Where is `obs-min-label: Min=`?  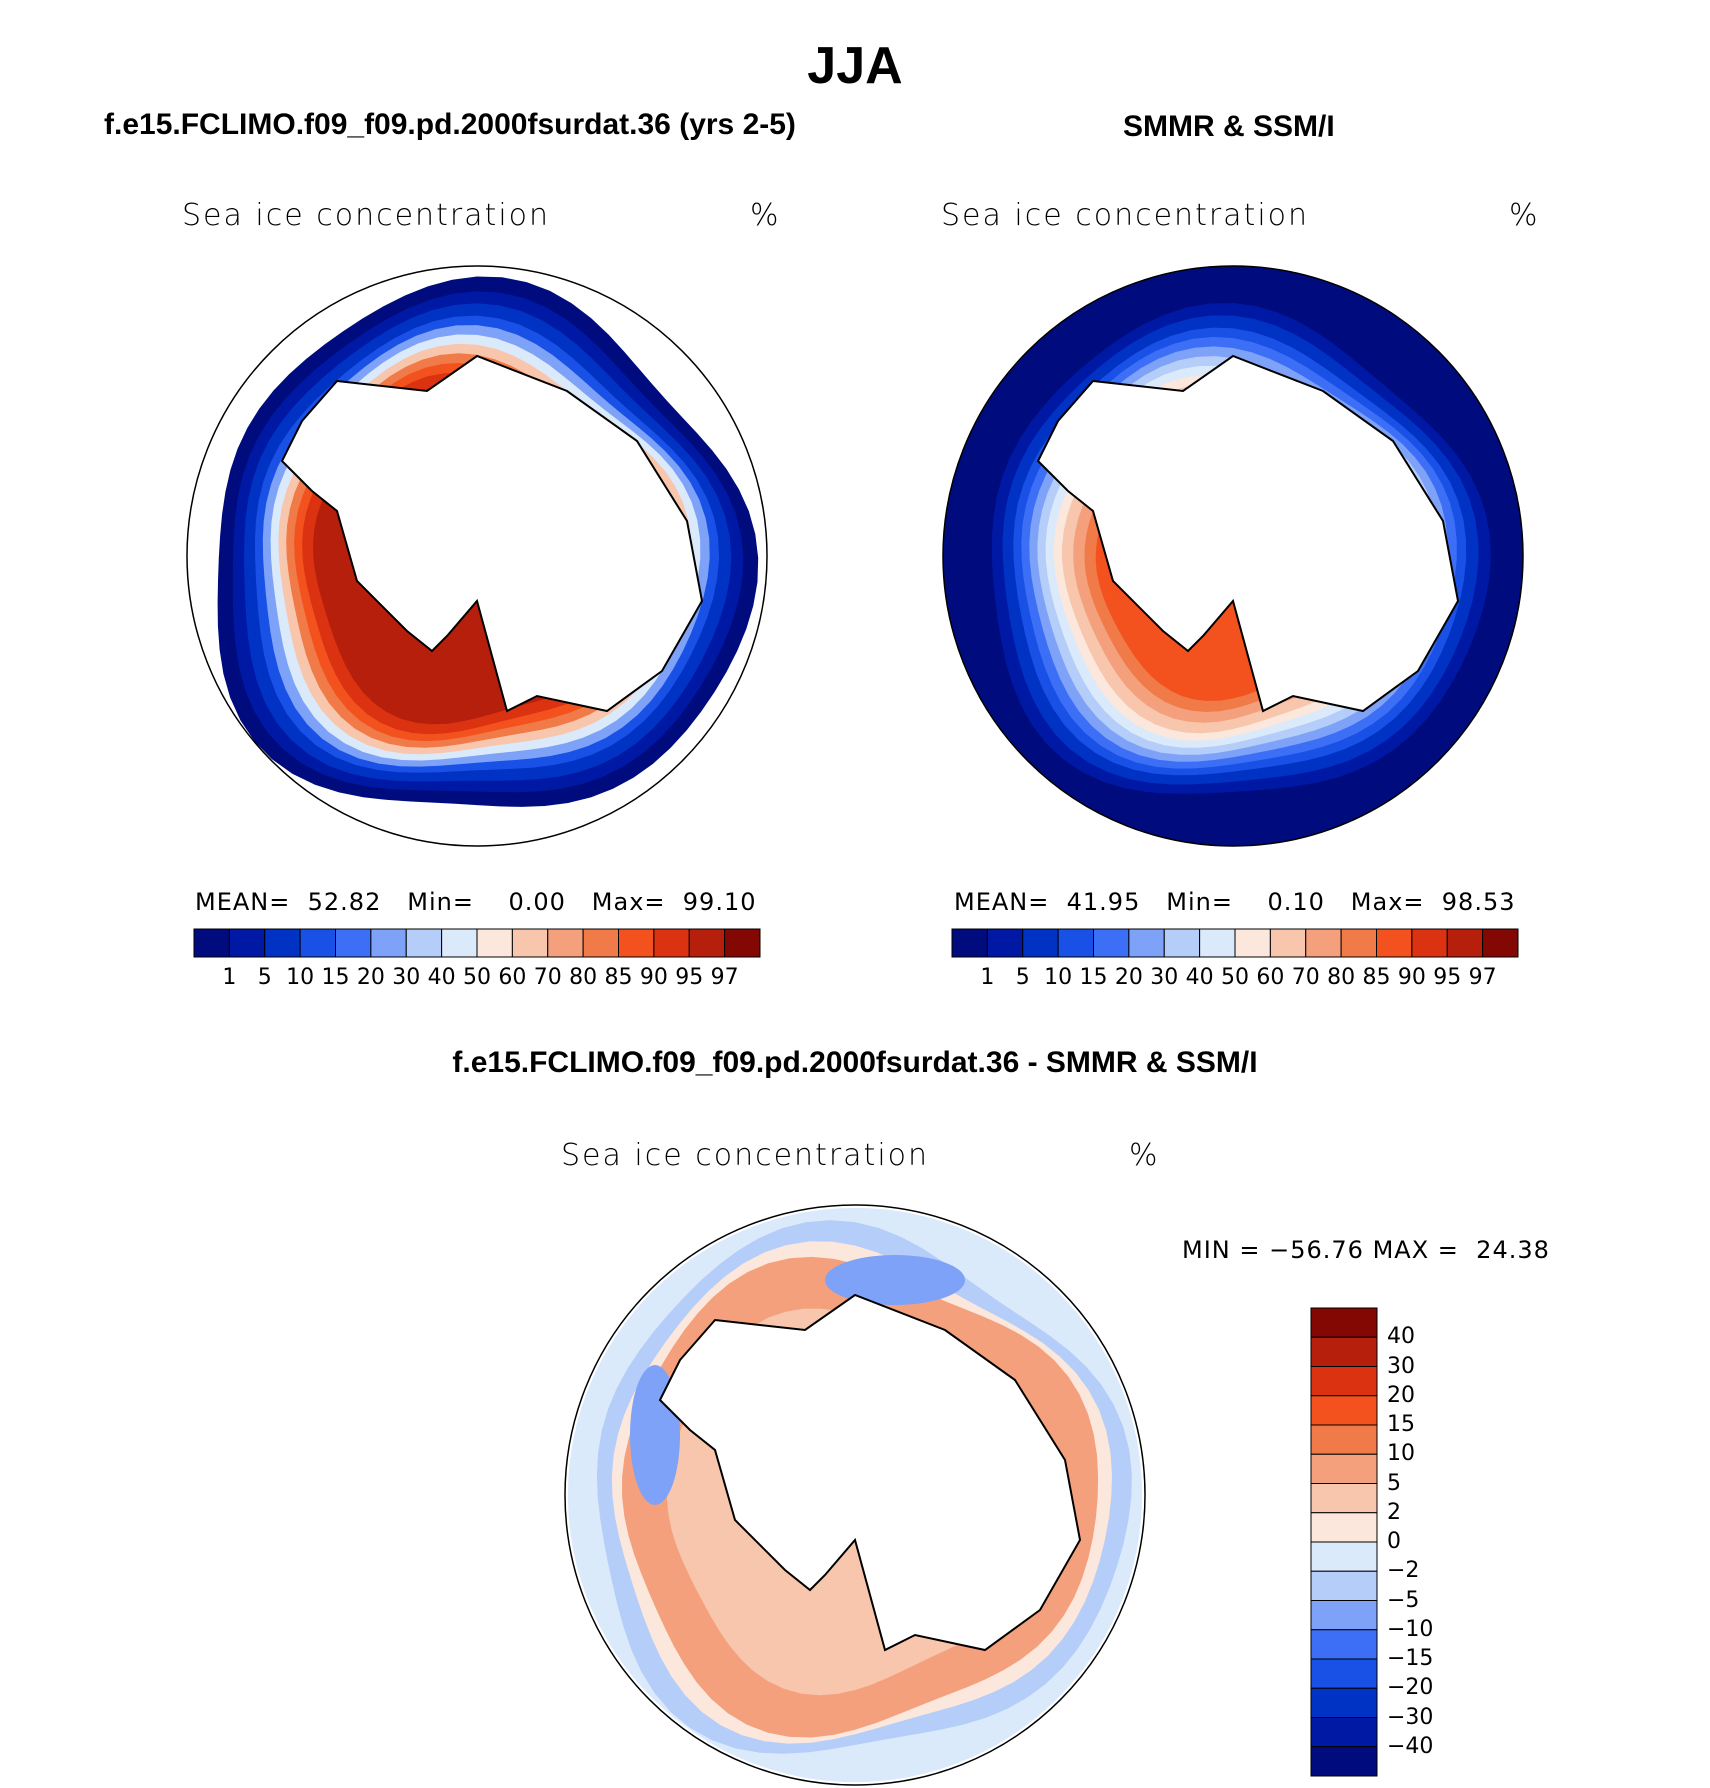 obs-min-label: Min= is located at coordinates (1199, 902).